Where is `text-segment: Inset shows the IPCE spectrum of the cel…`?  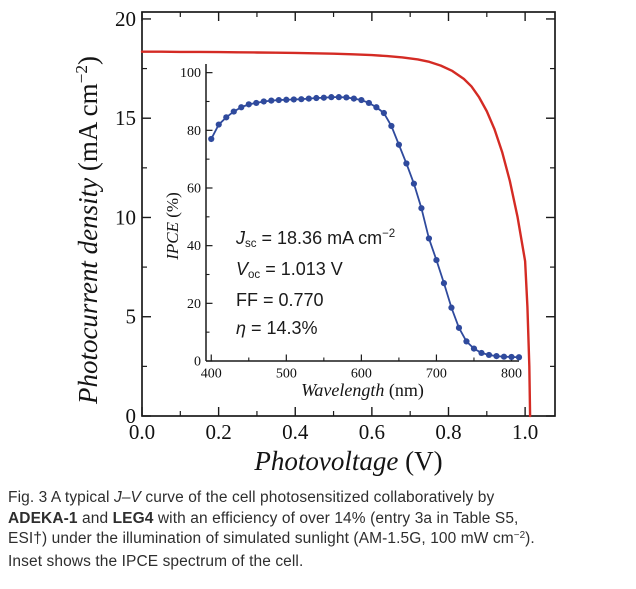 text-segment: Inset shows the IPCE spectrum of the cel… is located at coordinates (156, 562).